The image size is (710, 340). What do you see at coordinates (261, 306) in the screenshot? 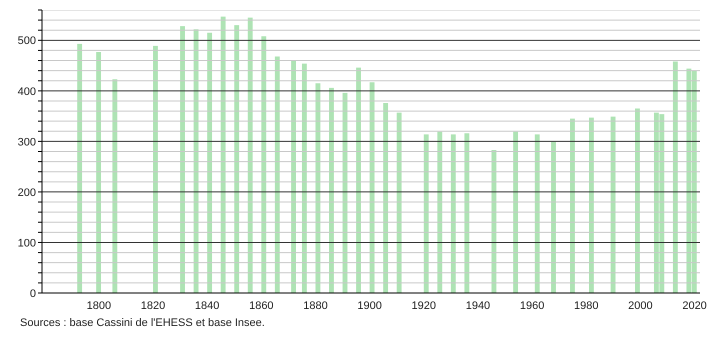
I see `x-tick-label: 1860` at bounding box center [261, 306].